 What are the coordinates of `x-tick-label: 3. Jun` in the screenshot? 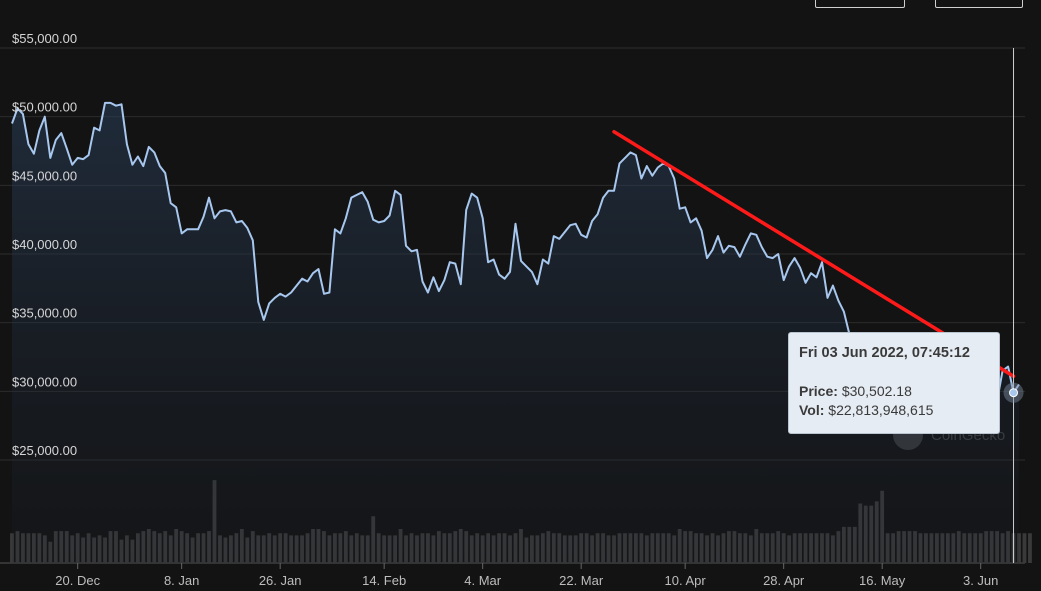 It's located at (980, 580).